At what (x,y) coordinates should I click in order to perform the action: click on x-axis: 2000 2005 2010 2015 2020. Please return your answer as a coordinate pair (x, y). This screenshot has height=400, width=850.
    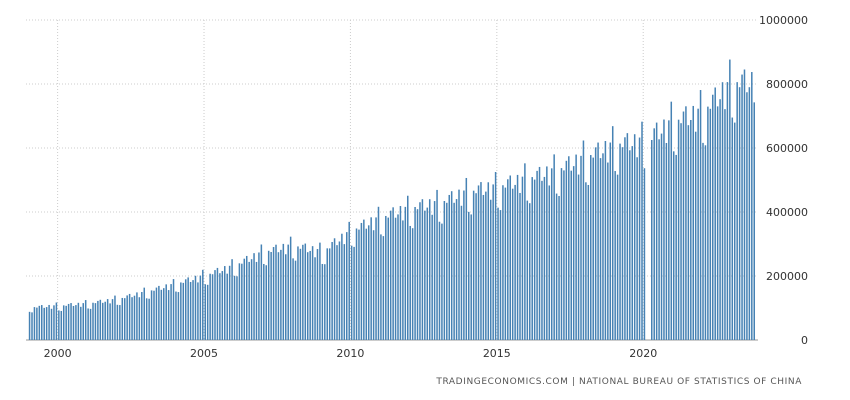
    Looking at the image, I should click on (351, 353).